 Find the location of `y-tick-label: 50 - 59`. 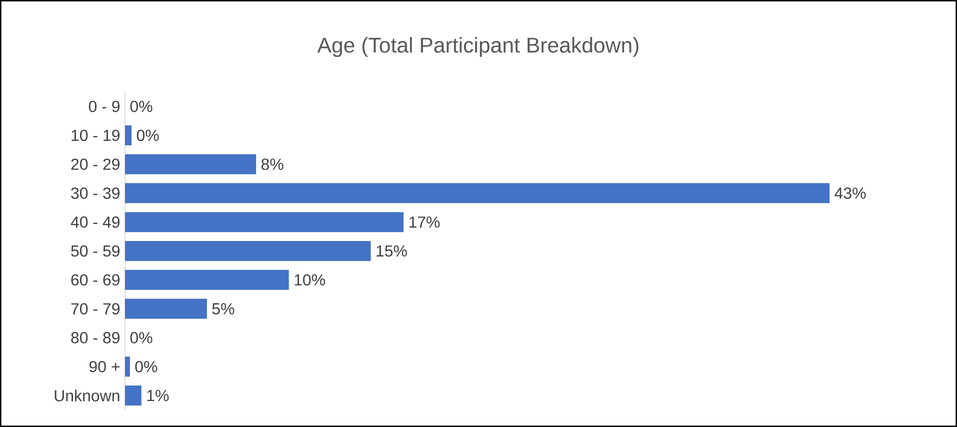

y-tick-label: 50 - 59 is located at coordinates (95, 251).